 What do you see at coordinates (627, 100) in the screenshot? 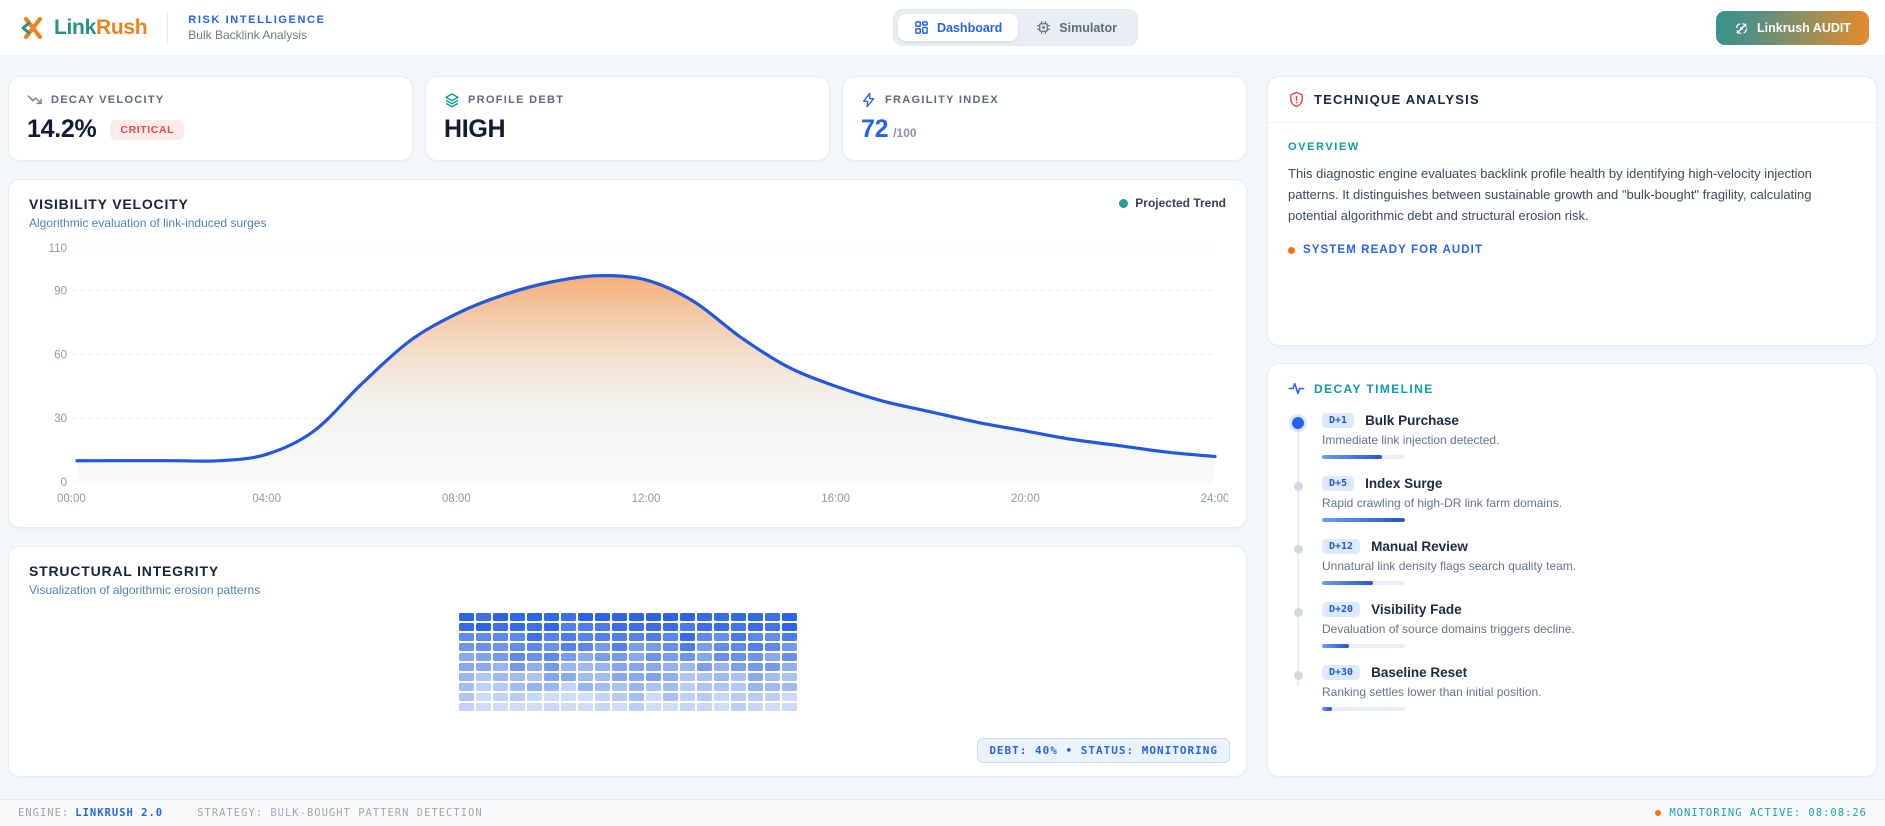
I see `stat-label-row: PROFILE DEBT` at bounding box center [627, 100].